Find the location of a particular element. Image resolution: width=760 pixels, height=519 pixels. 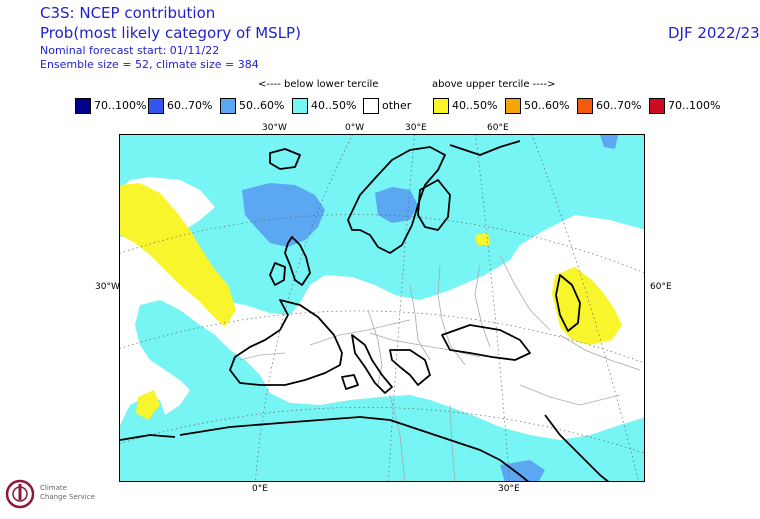

chart-title: C3S: NCEP contribution is located at coordinates (128, 13).